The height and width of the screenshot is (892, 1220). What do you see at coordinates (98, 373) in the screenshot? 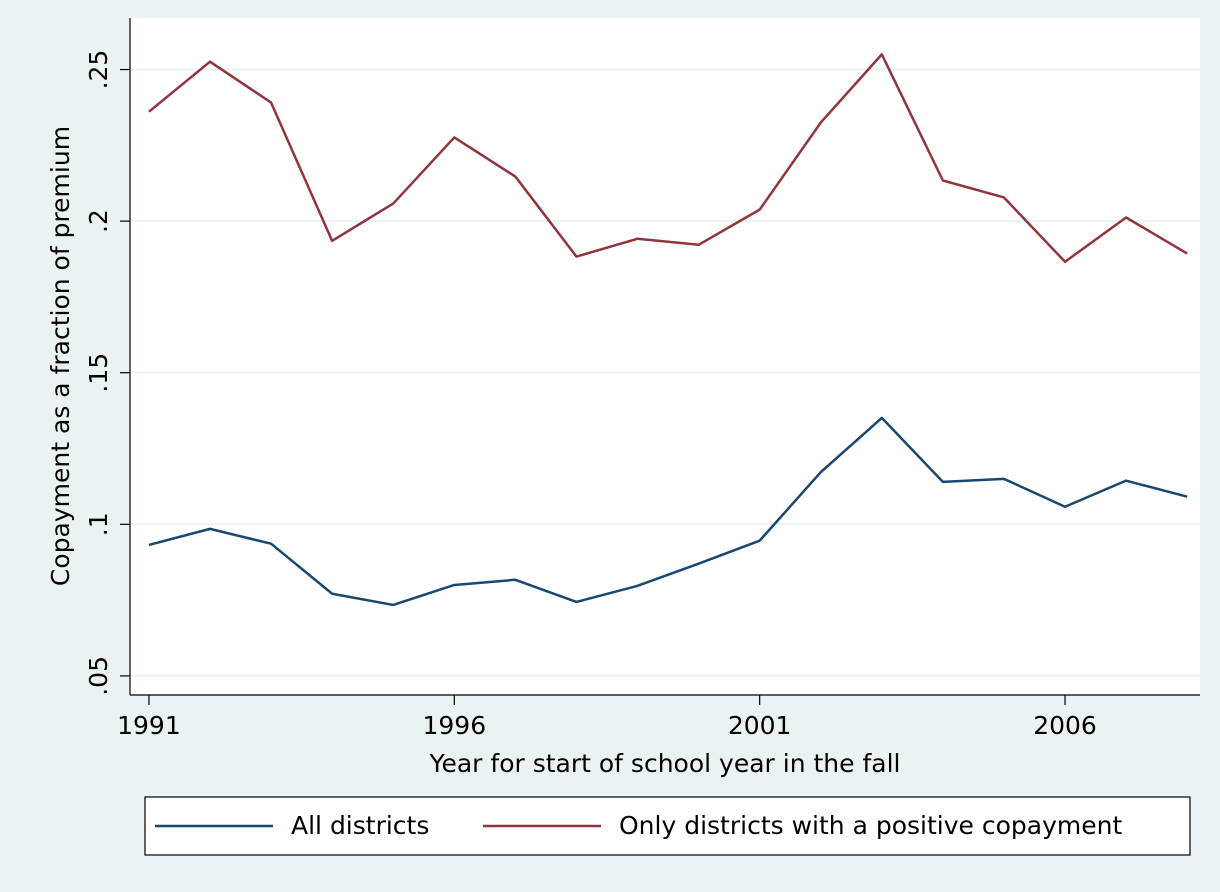
I see `y-tick-label: .15` at bounding box center [98, 373].